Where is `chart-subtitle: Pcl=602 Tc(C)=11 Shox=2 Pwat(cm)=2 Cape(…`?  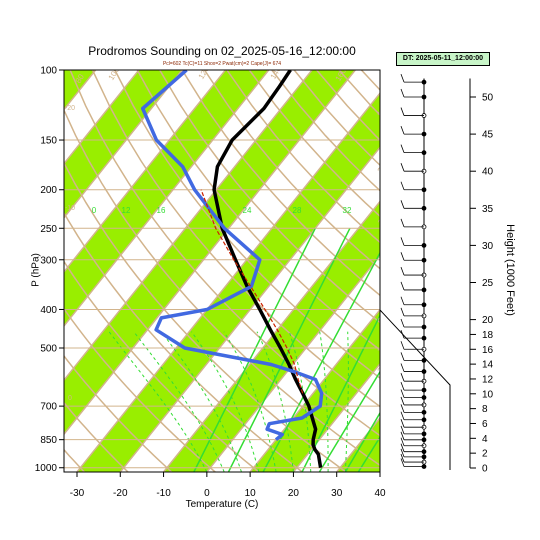
chart-subtitle: Pcl=602 Tc(C)=11 Shox=2 Pwat(cm)=2 Cape(… is located at coordinates (222, 64).